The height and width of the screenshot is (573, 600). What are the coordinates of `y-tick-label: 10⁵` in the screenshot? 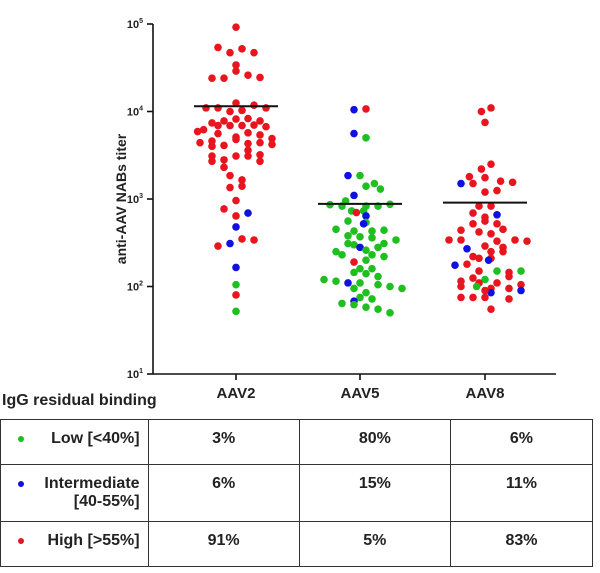 It's located at (135, 24).